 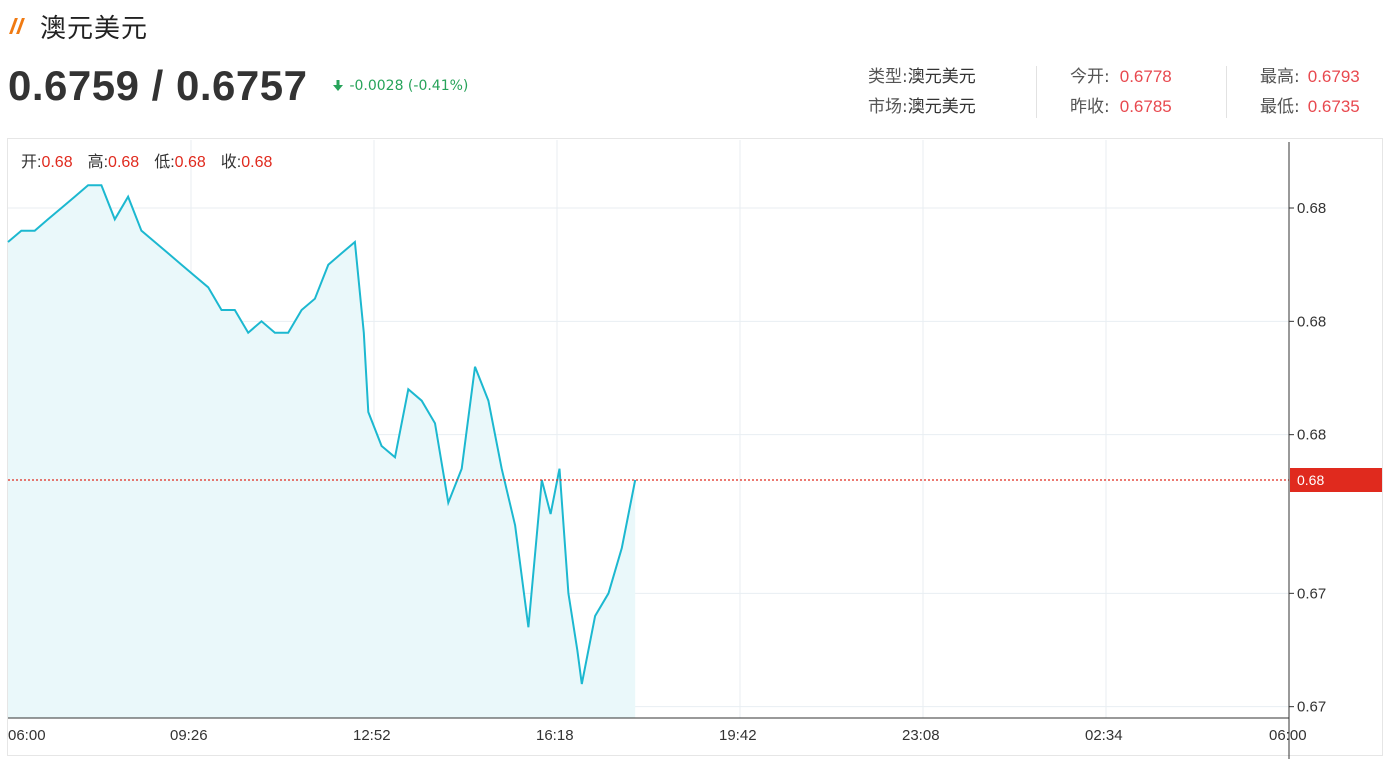 What do you see at coordinates (190, 162) in the screenshot?
I see `ohlc-low-value: 0.68` at bounding box center [190, 162].